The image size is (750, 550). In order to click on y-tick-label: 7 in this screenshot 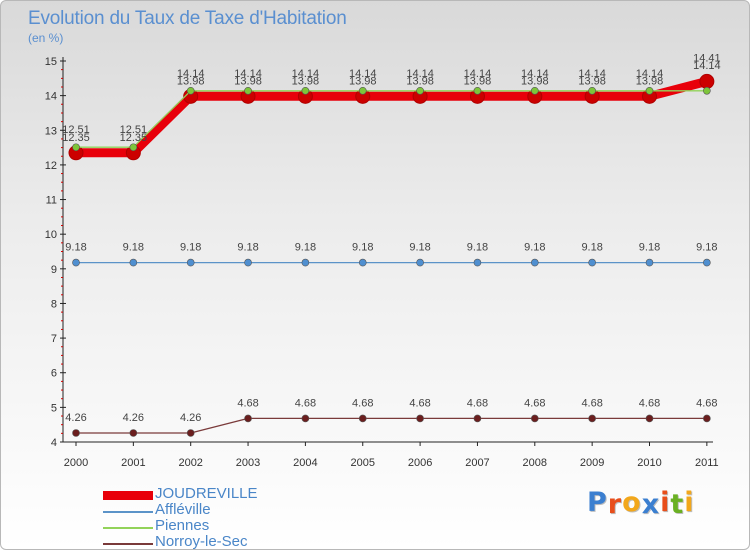, I will do `click(54, 339)`.